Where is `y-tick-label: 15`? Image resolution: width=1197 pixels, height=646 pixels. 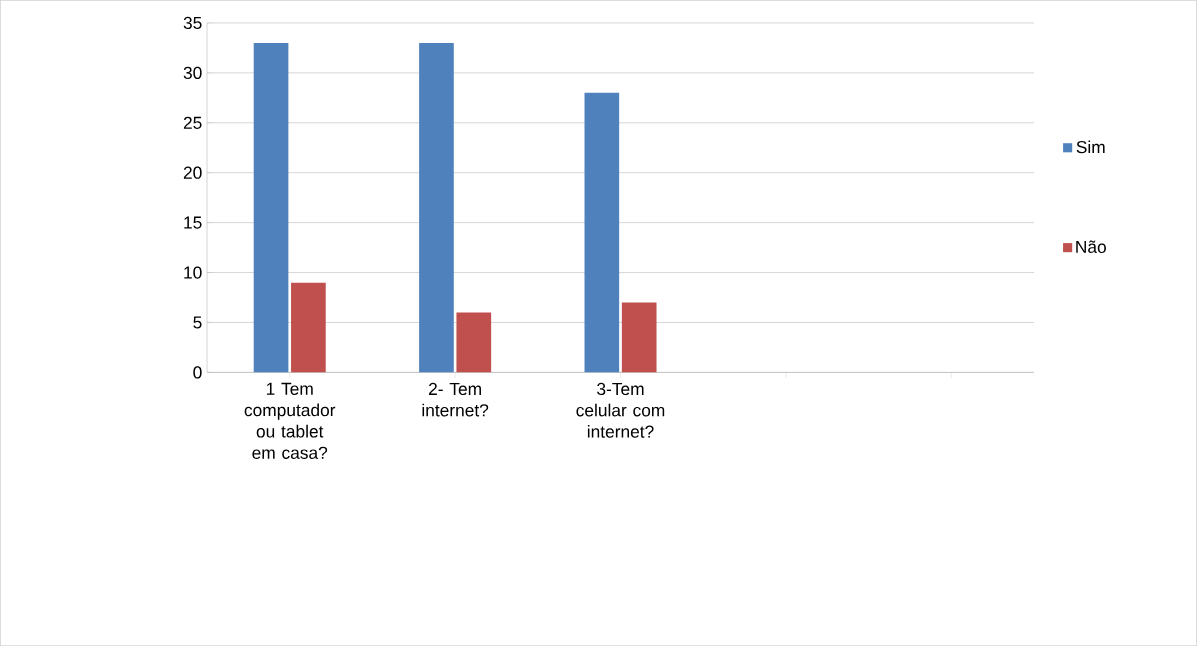 y-tick-label: 15 is located at coordinates (193, 222).